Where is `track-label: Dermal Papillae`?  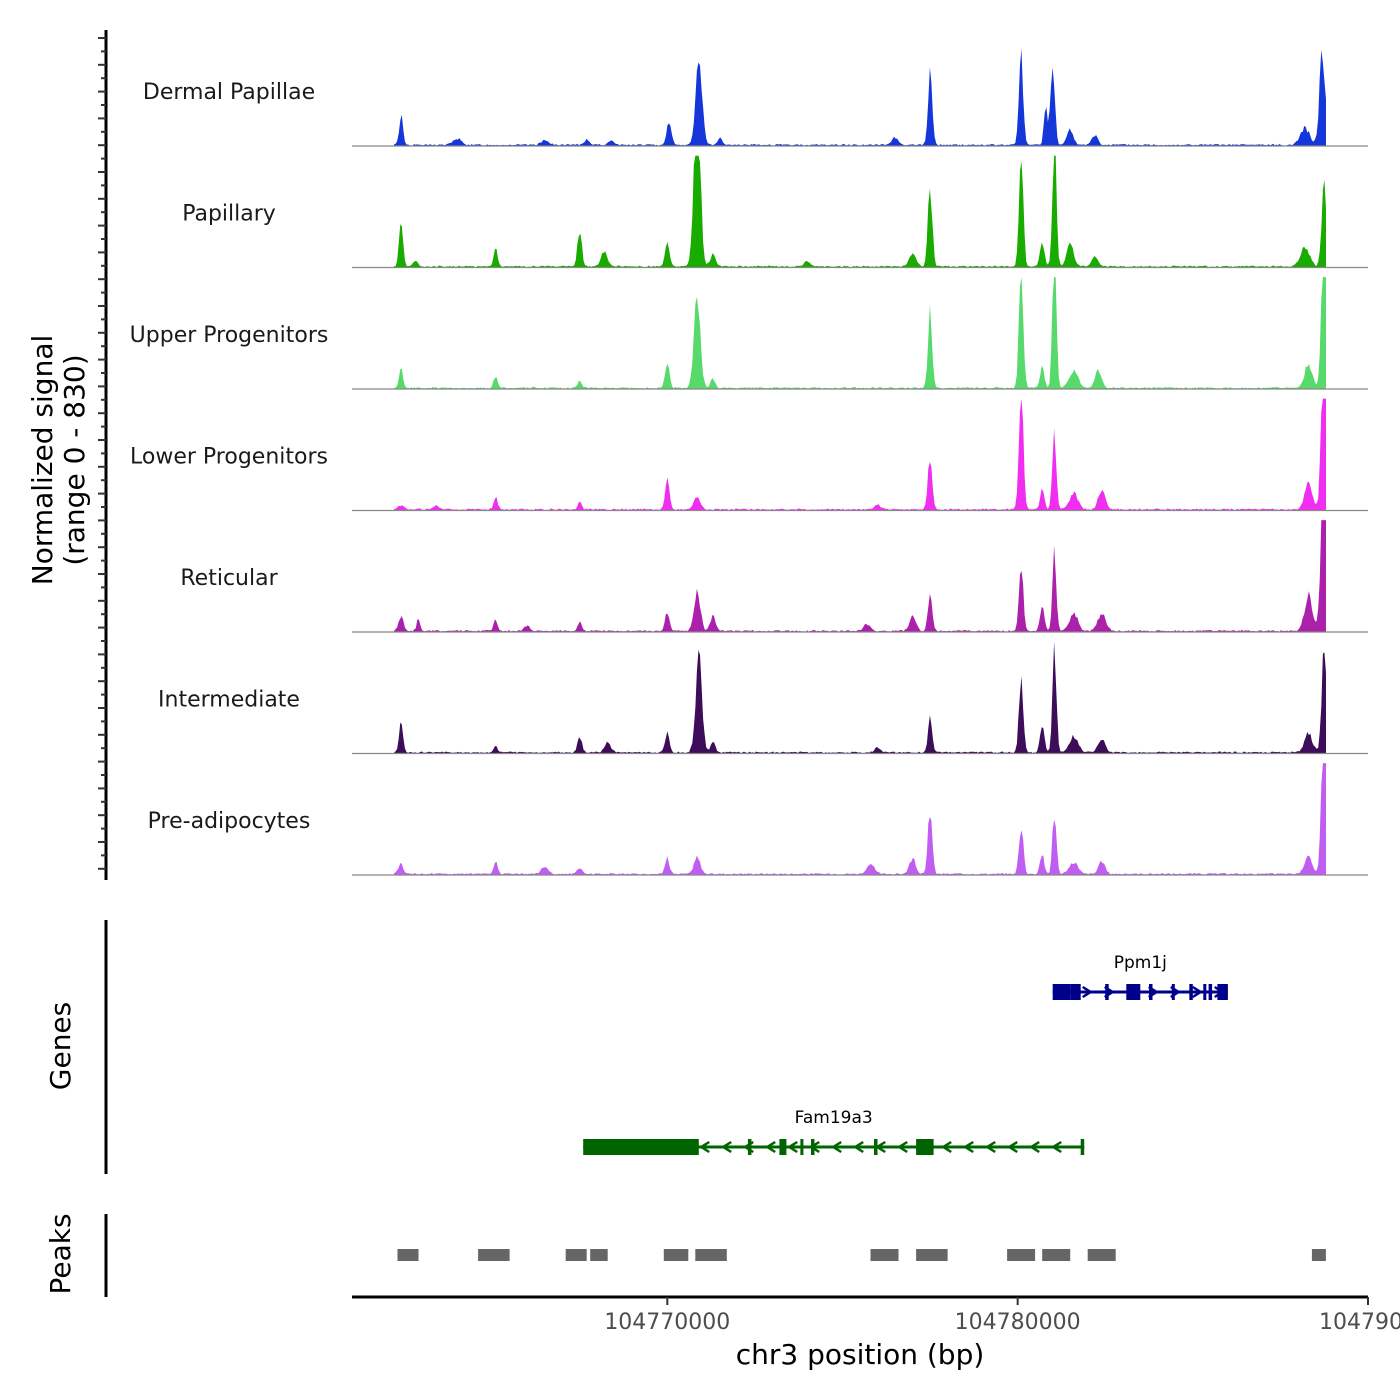
track-label: Dermal Papillae is located at coordinates (229, 92).